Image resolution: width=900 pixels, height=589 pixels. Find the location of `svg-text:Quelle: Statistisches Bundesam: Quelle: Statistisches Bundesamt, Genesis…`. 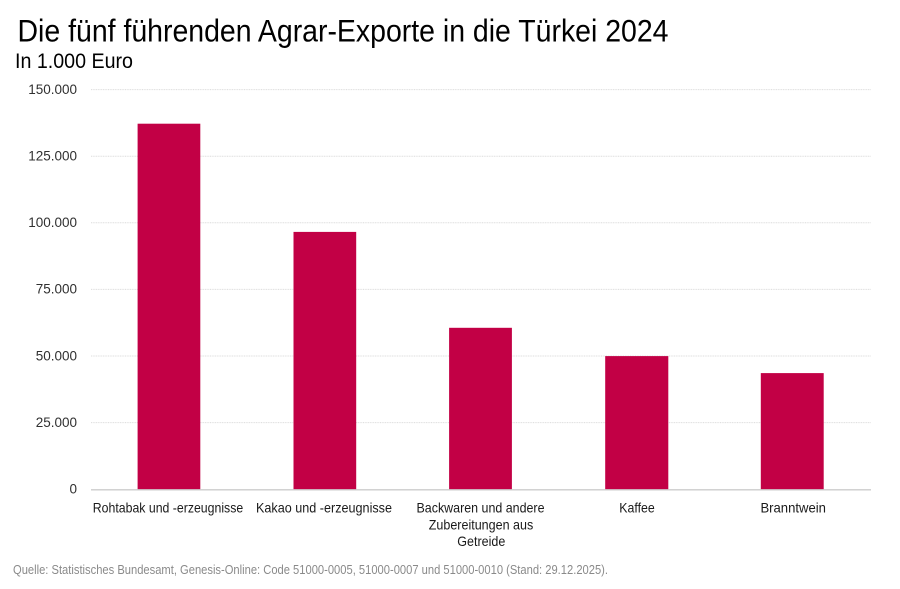

svg-text:Quelle: Statistisches Bundesam: Quelle: Statistisches Bundesamt, Genesis… is located at coordinates (310, 569).